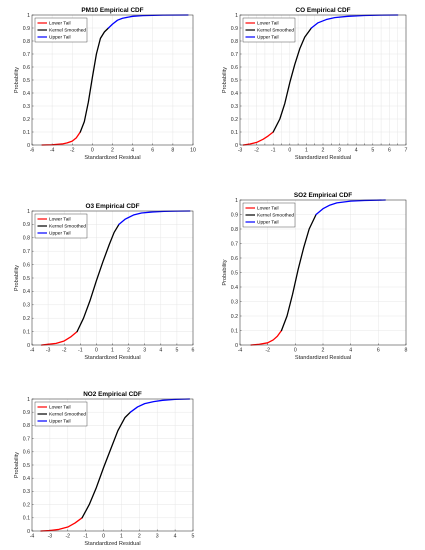  Describe the element at coordinates (72, 151) in the screenshot. I see `chart-1-xtick-label-2: -2` at that location.